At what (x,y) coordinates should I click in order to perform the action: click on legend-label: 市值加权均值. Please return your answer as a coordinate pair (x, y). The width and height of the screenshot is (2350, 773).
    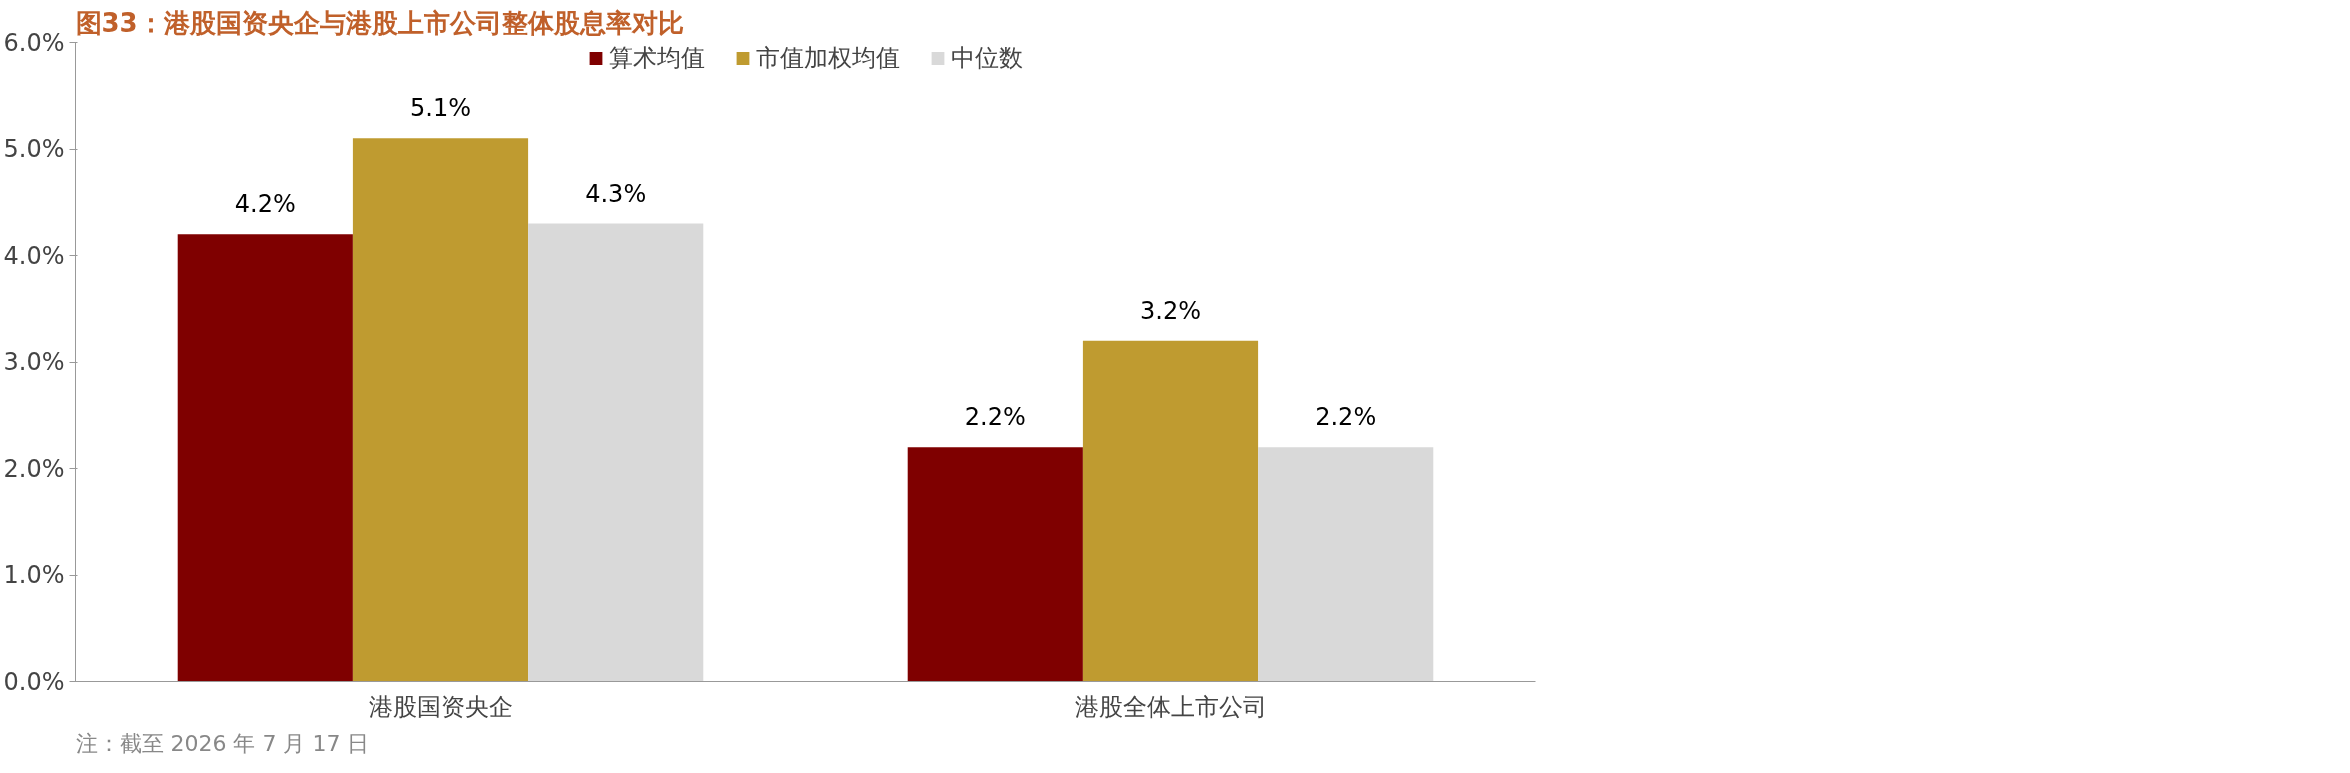
    Looking at the image, I should click on (827, 58).